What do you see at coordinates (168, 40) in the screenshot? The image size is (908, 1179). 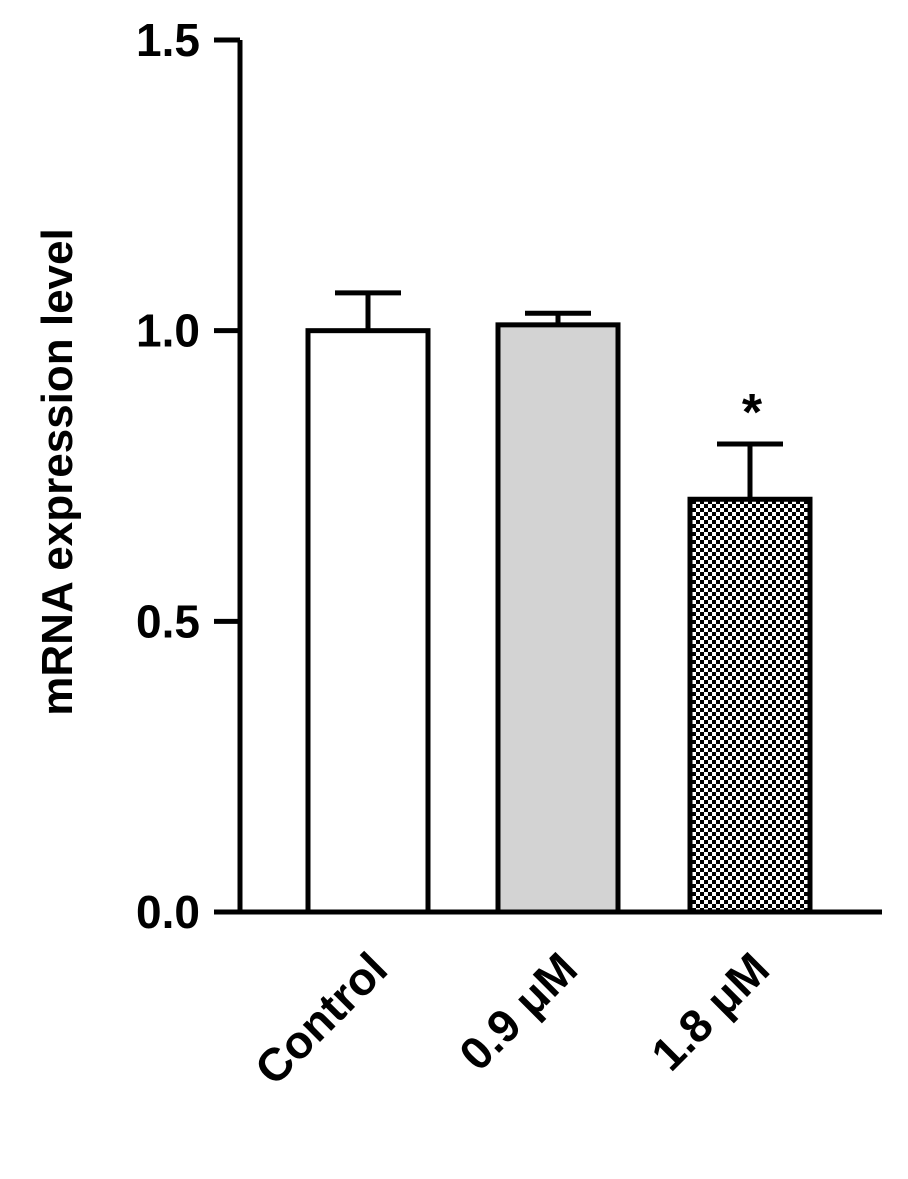 I see `y-tick-label: 1.5` at bounding box center [168, 40].